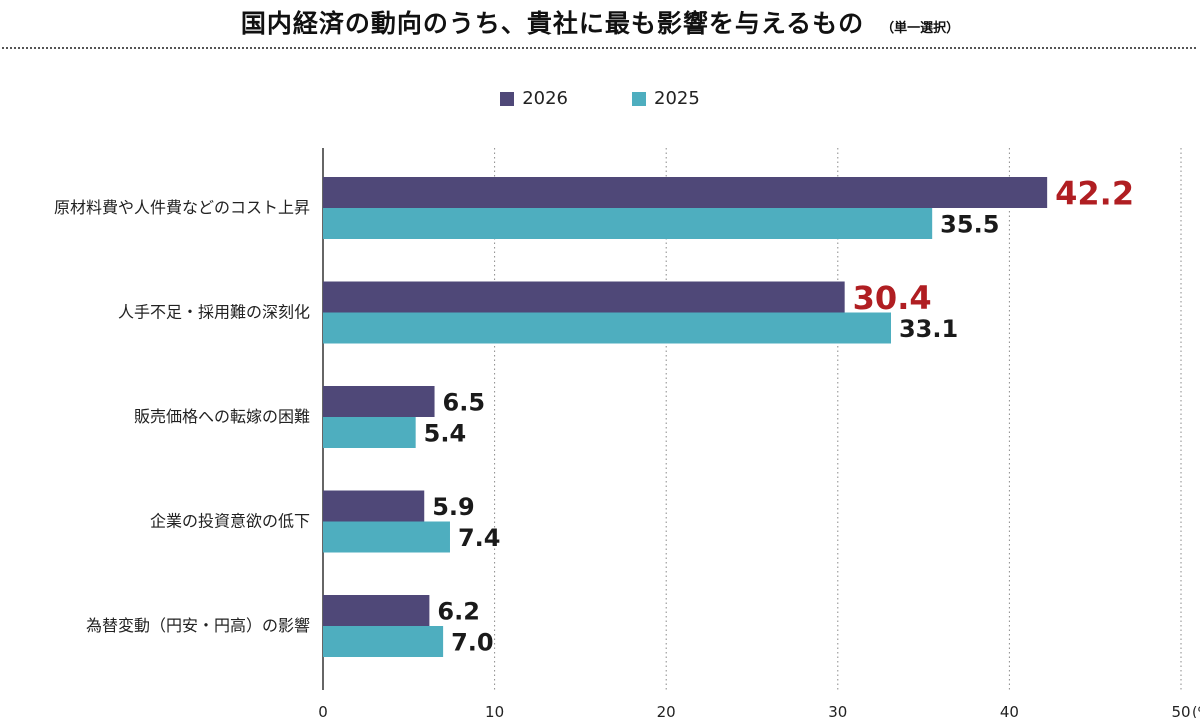 The width and height of the screenshot is (1200, 718). Describe the element at coordinates (507, 98) in the screenshot. I see `legend-swatch-2026` at that location.